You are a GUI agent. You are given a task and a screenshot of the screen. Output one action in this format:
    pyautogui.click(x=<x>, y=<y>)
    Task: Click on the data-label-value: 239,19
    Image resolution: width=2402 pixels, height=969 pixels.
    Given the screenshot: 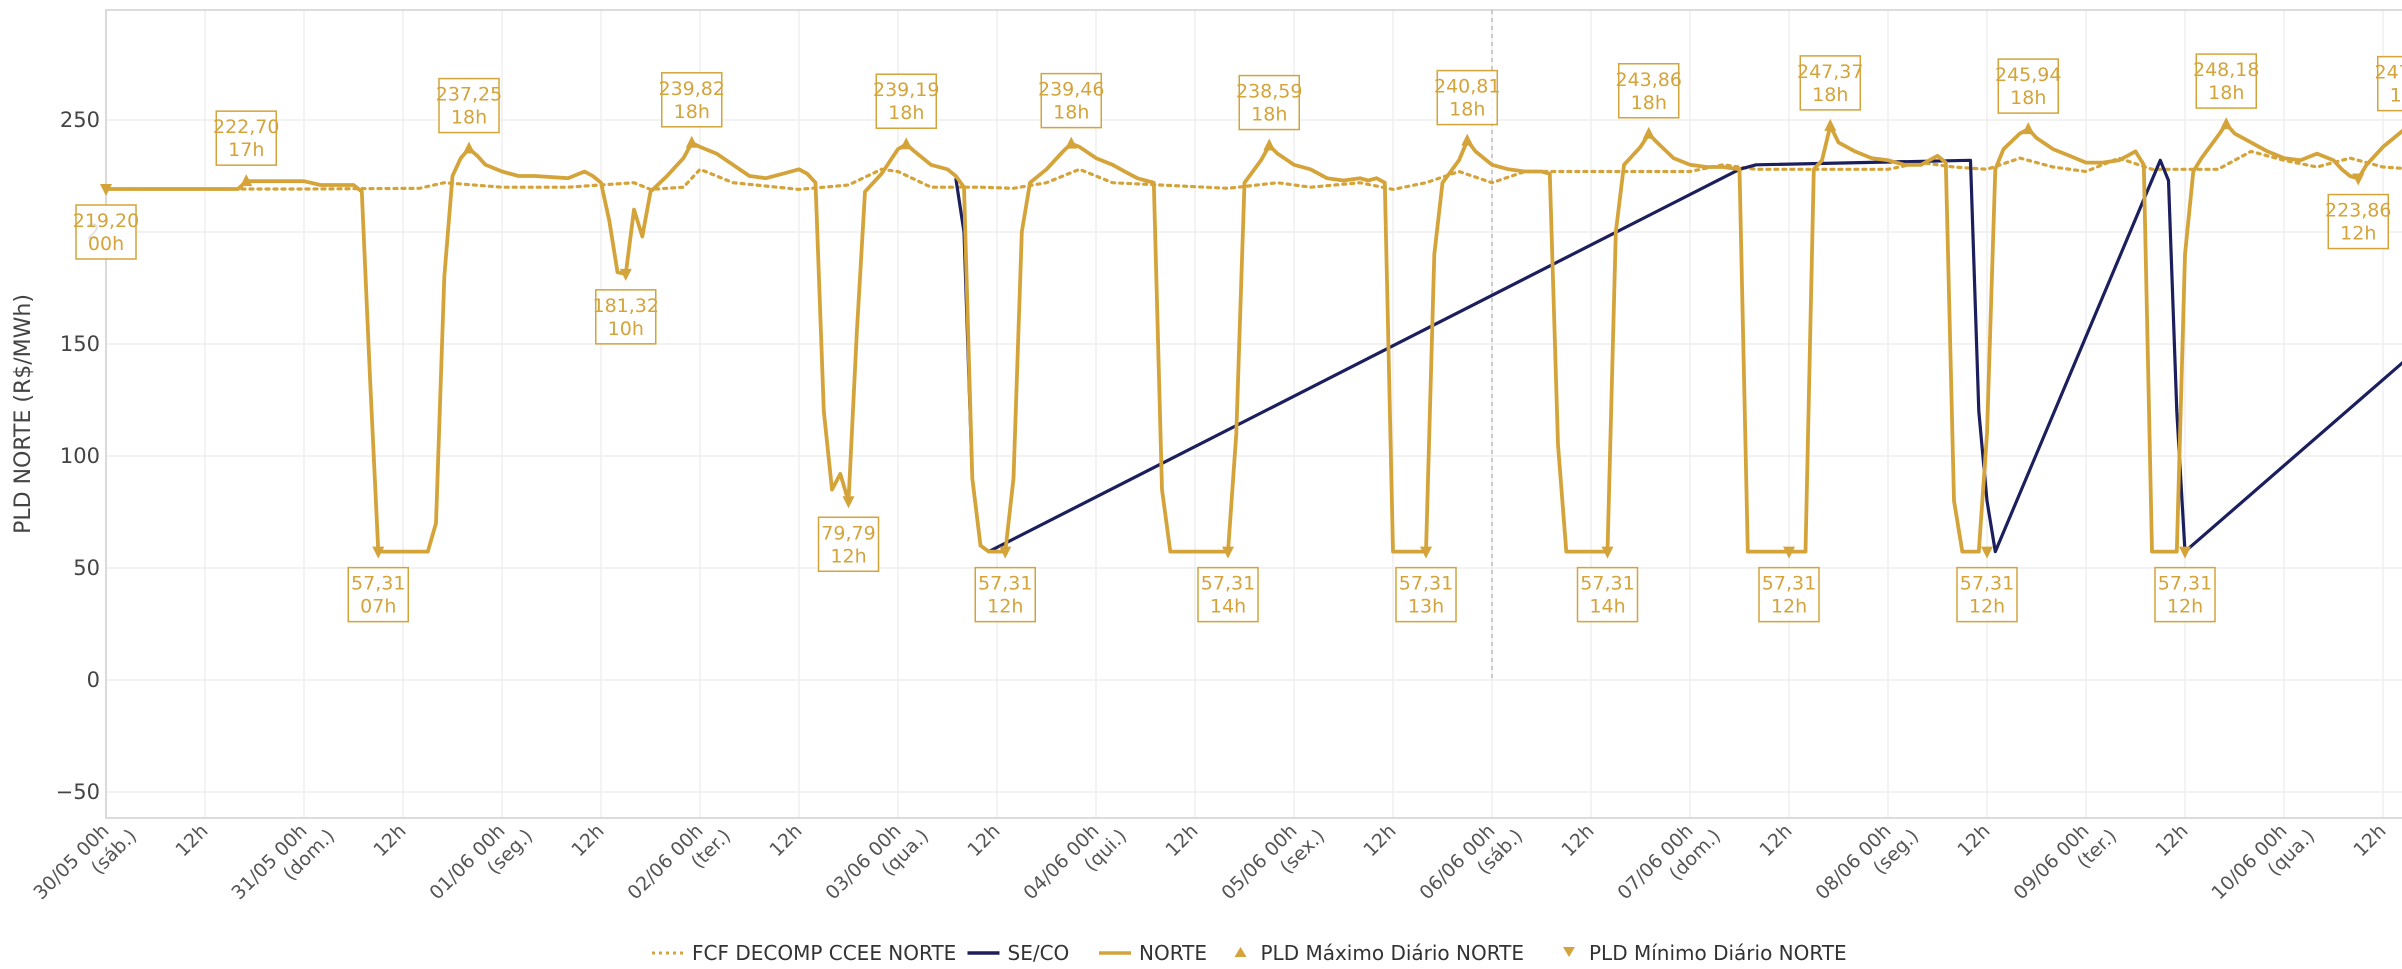 What is the action you would take?
    pyautogui.click(x=906, y=90)
    